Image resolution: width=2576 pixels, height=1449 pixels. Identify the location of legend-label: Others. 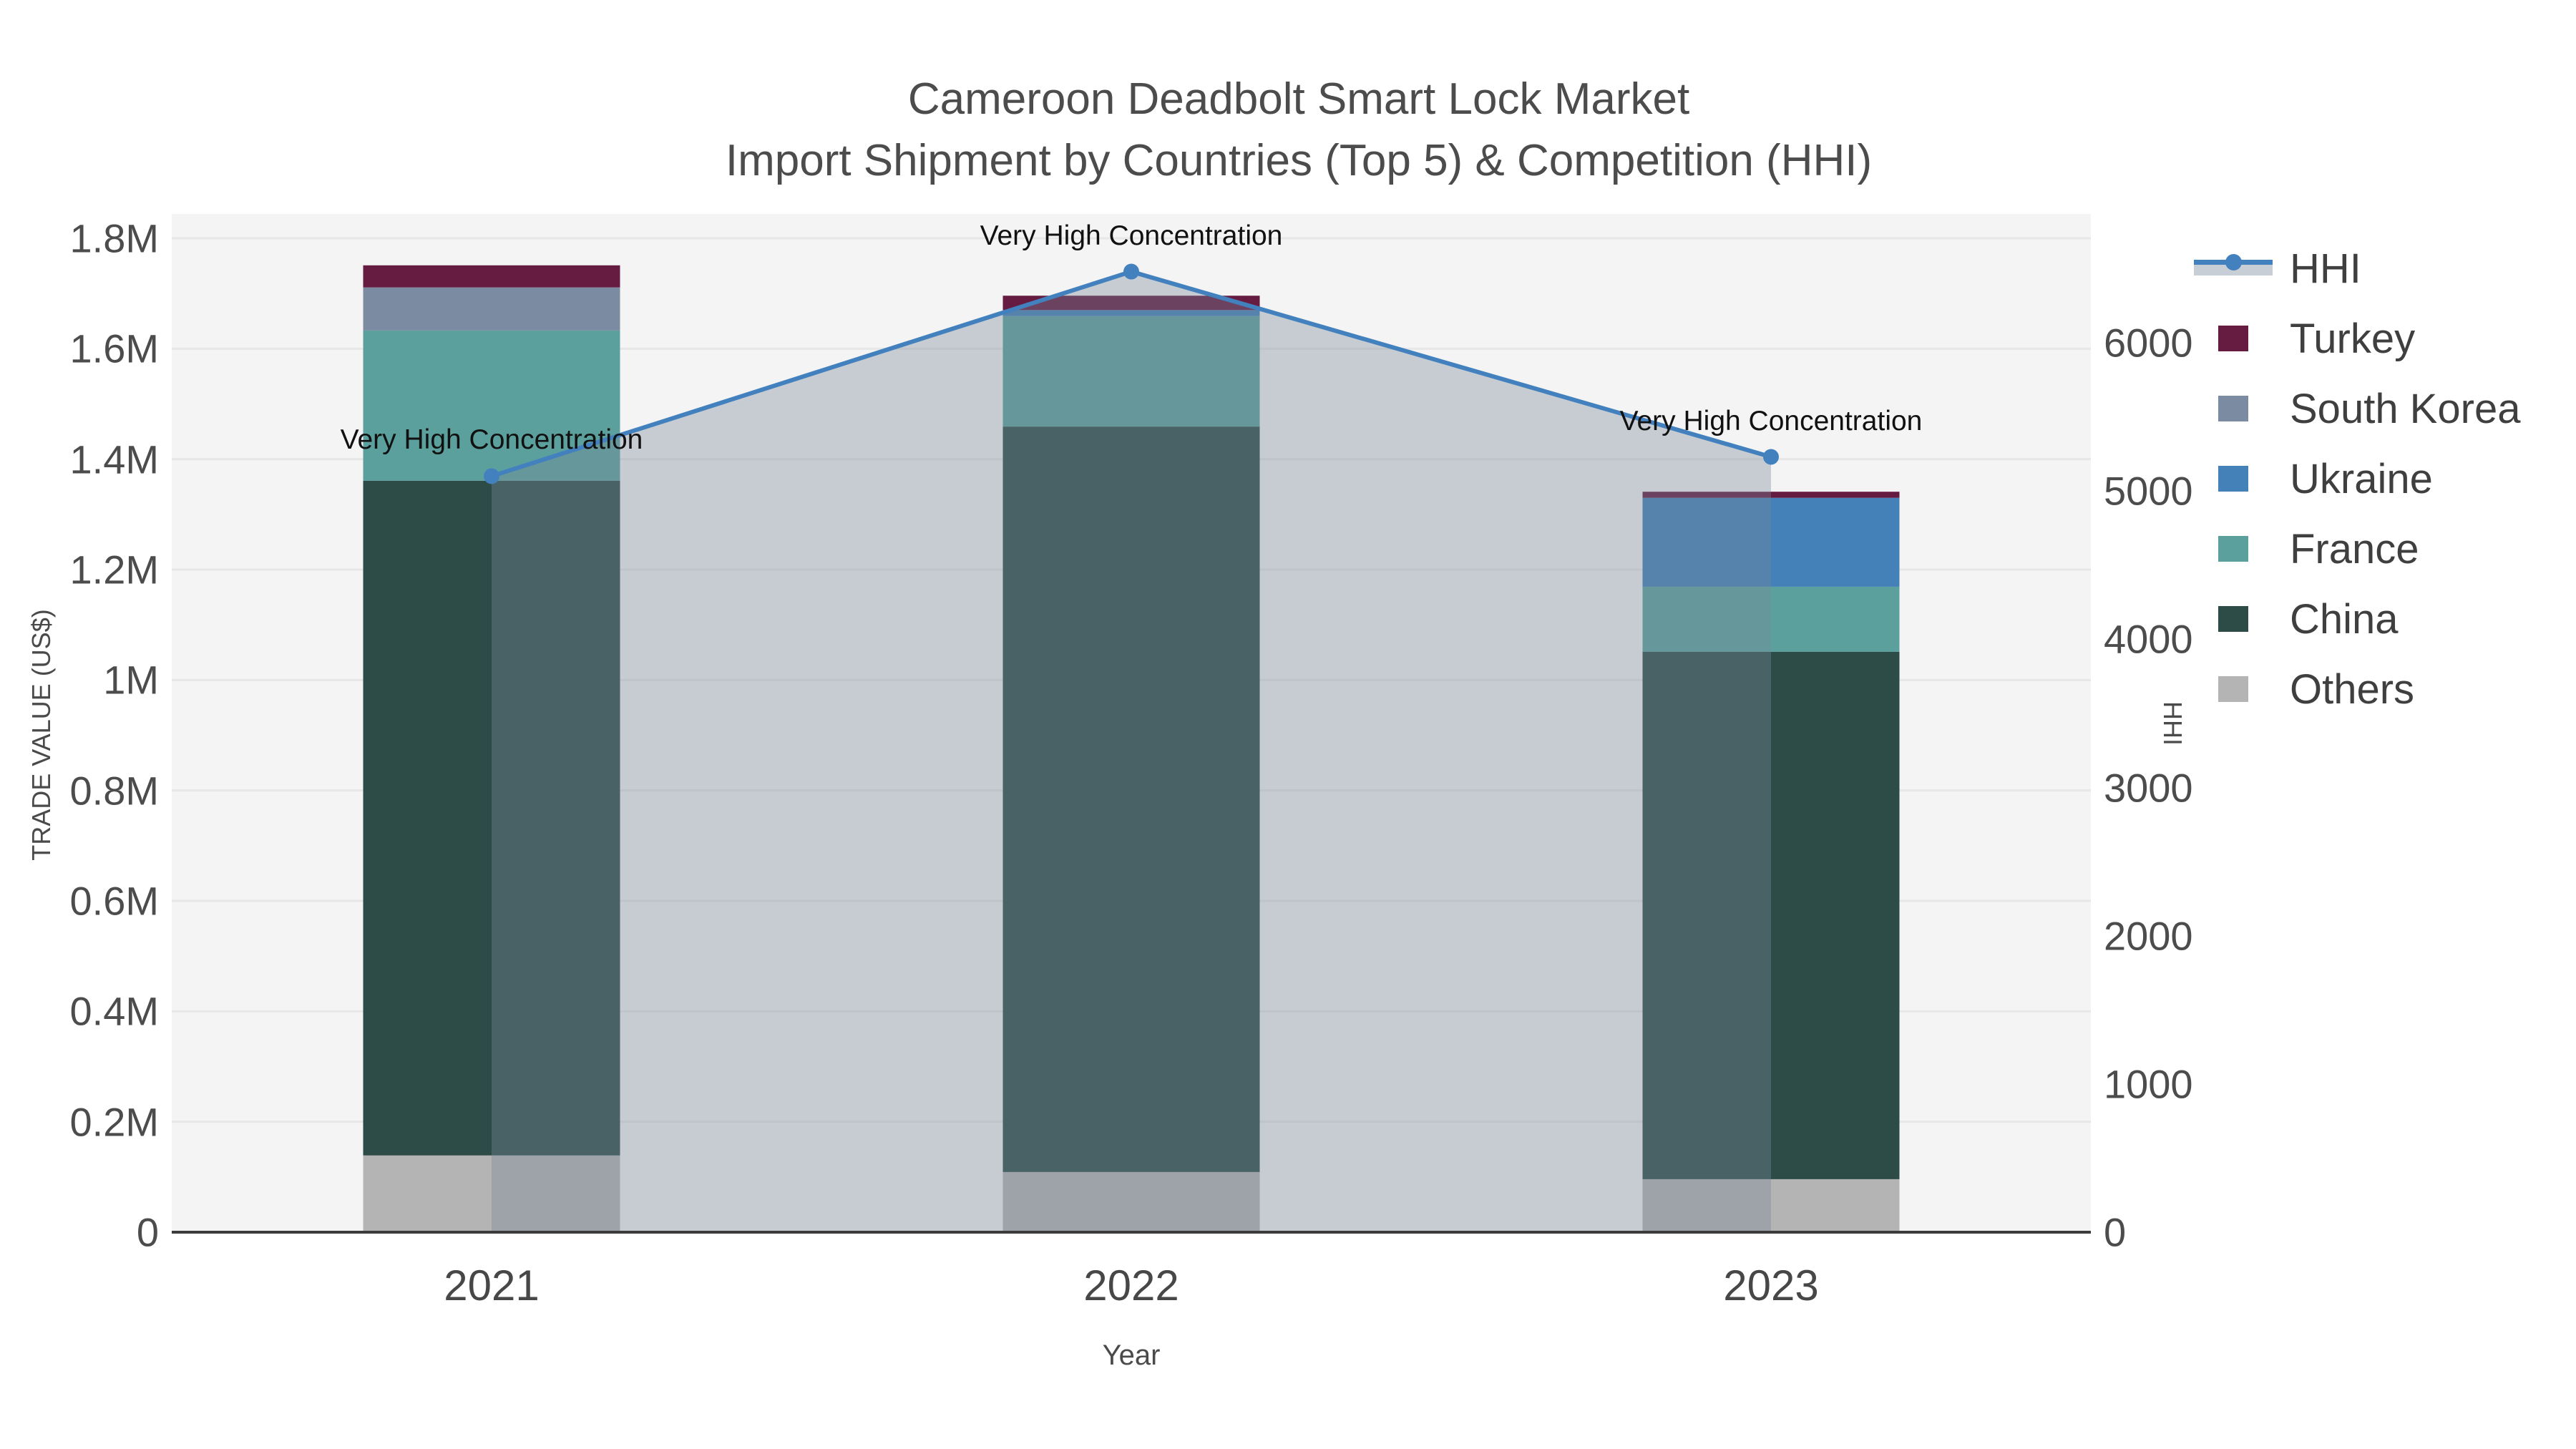
(2352, 689).